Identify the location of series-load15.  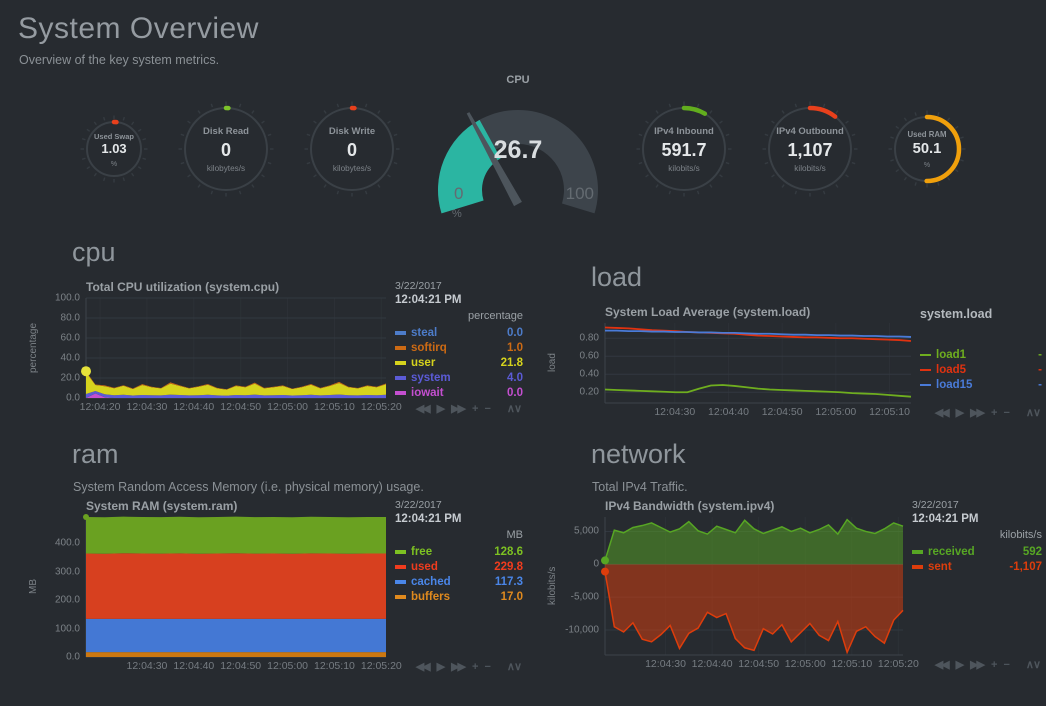
(758, 333).